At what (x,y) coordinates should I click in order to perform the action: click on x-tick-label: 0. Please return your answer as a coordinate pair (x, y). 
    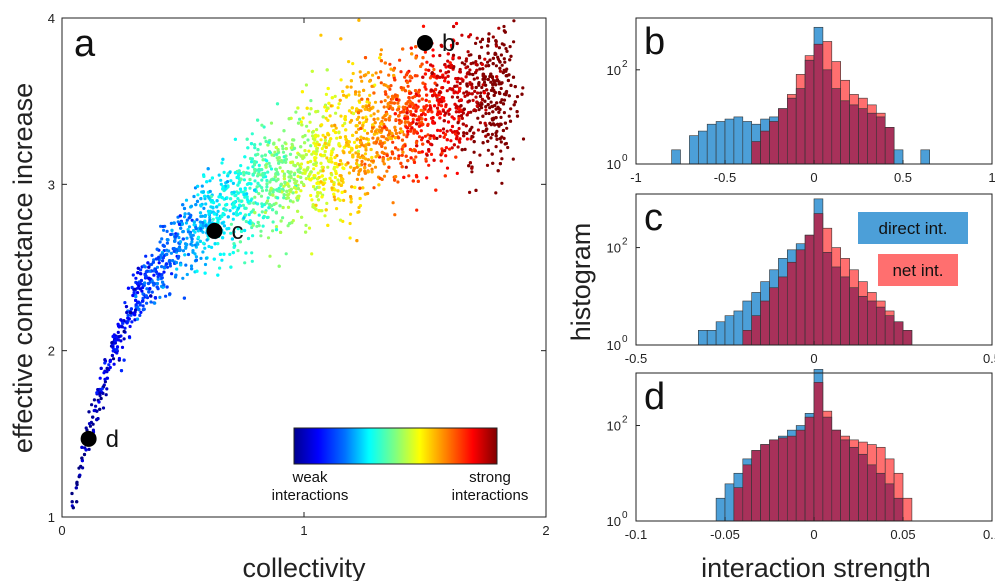
    Looking at the image, I should click on (61, 530).